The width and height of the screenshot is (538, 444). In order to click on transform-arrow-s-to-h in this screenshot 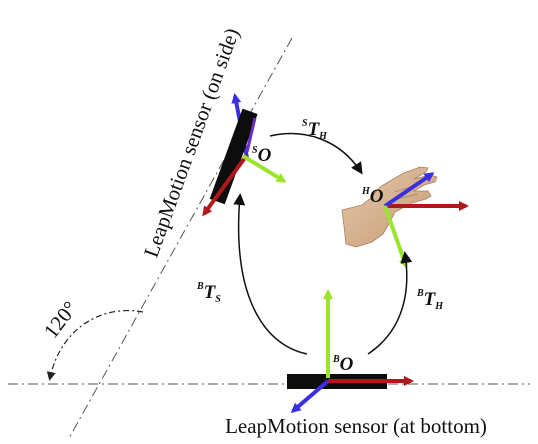, I will do `click(316, 153)`.